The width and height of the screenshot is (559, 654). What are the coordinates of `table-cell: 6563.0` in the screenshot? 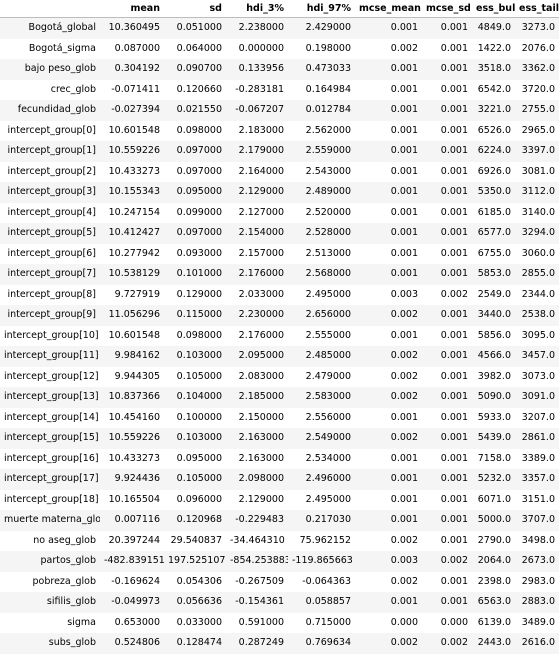 It's located at (494, 601).